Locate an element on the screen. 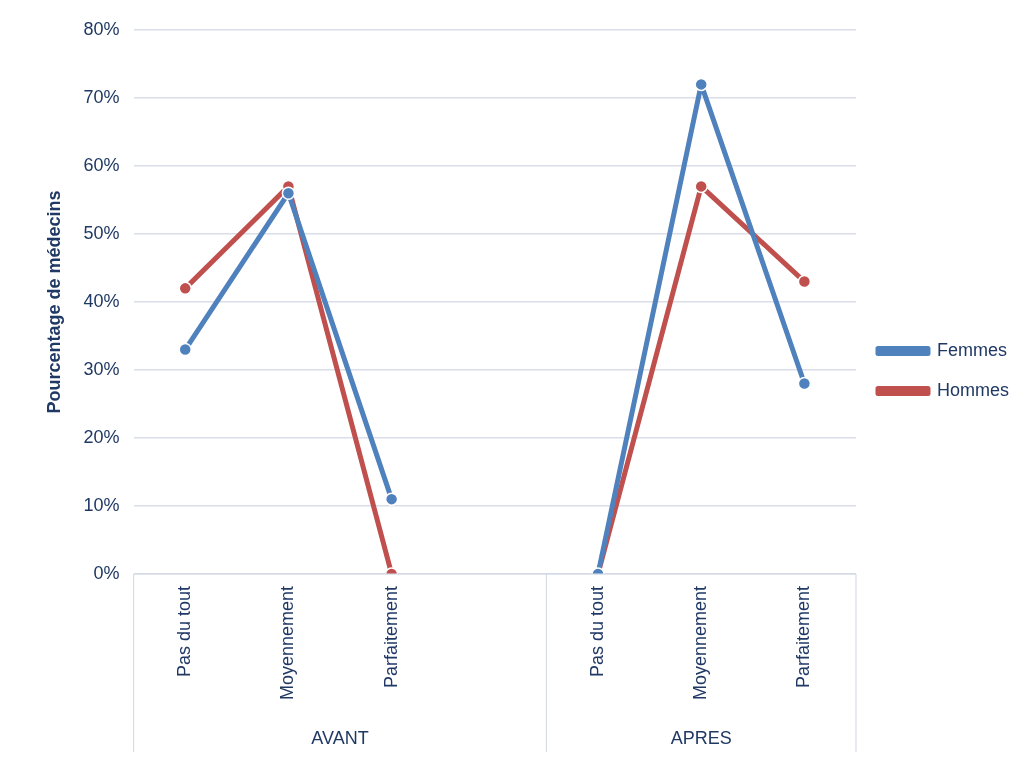 Image resolution: width=1034 pixels, height=757 pixels. y-tick-label: 30% is located at coordinates (101, 368).